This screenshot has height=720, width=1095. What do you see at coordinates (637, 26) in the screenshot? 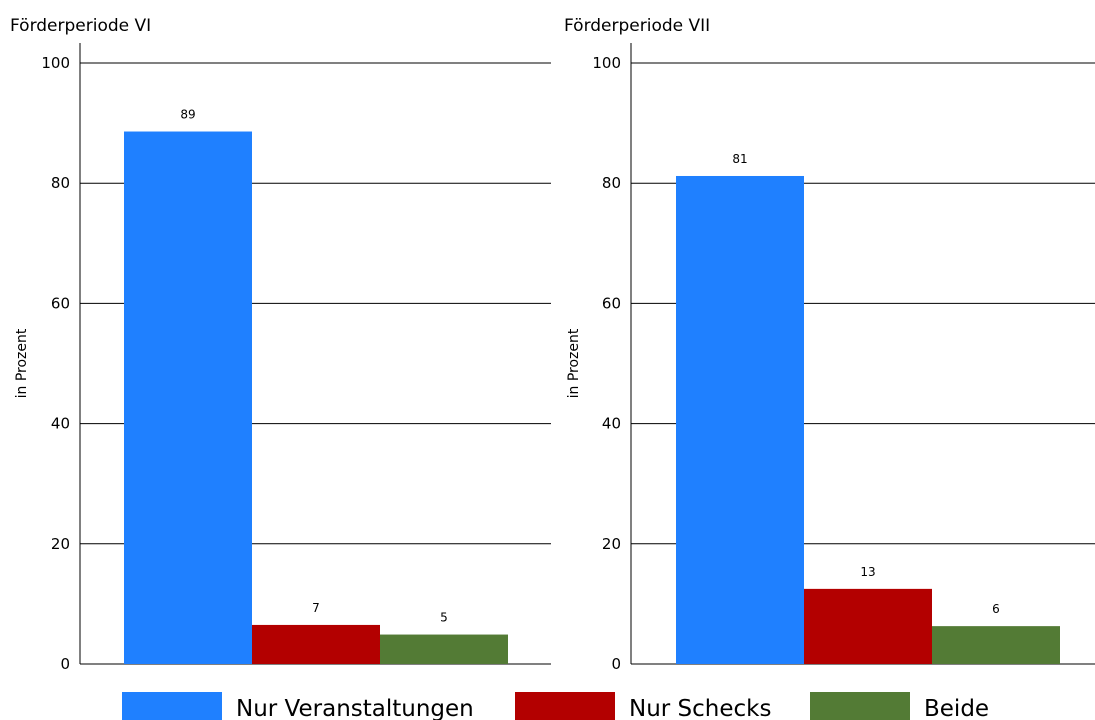
I see `panel-title: Förderperiode VII` at bounding box center [637, 26].